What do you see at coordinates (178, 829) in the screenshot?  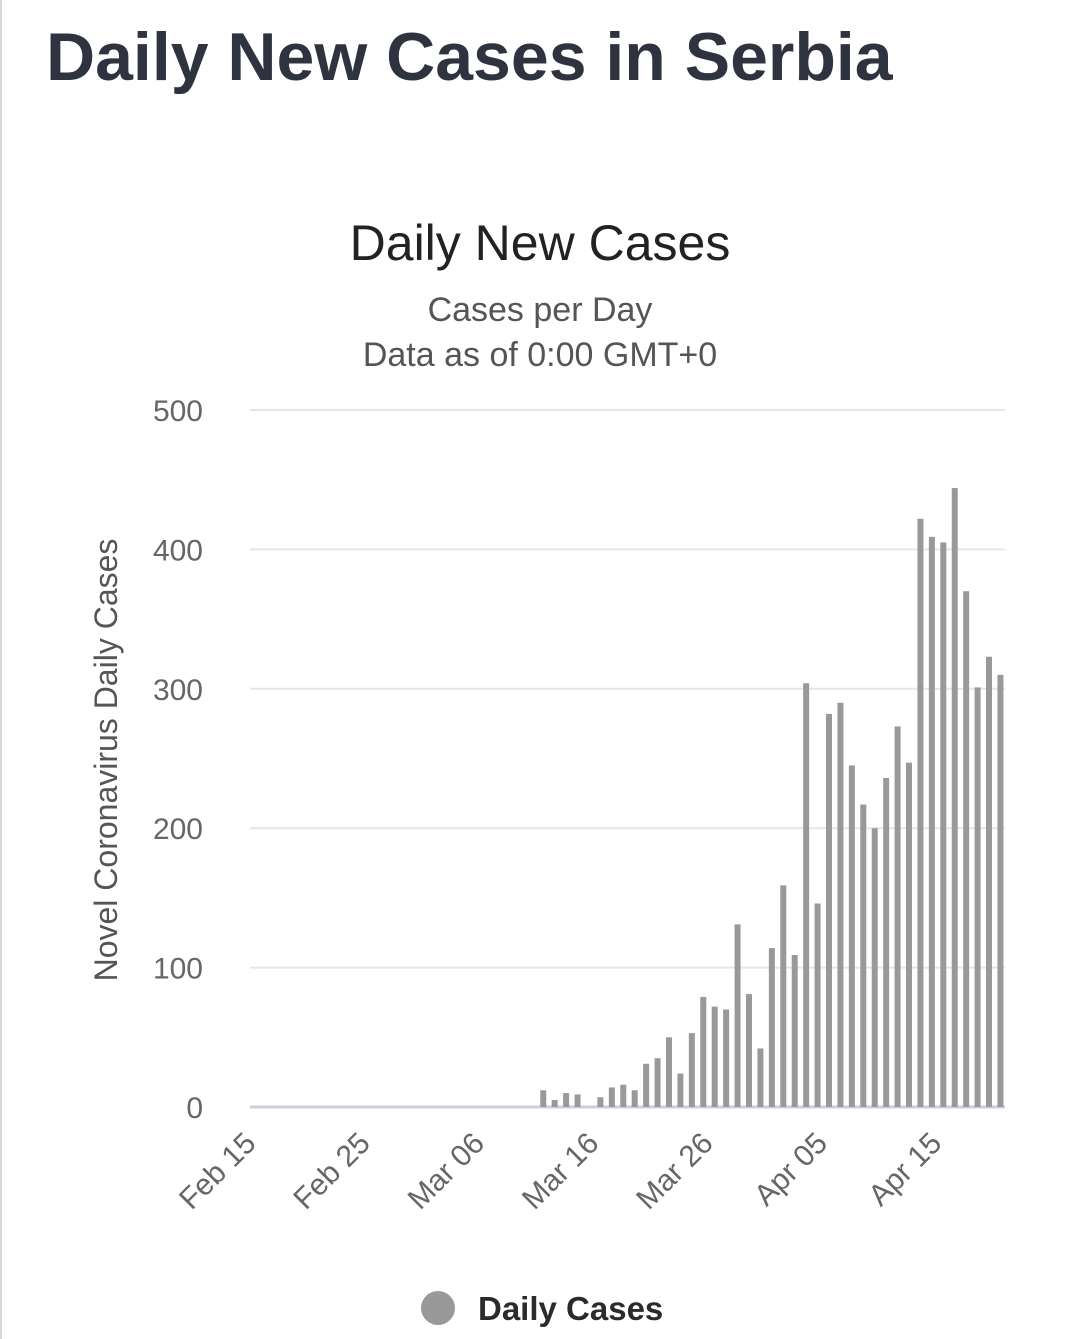 I see `y-tick-label: 200` at bounding box center [178, 829].